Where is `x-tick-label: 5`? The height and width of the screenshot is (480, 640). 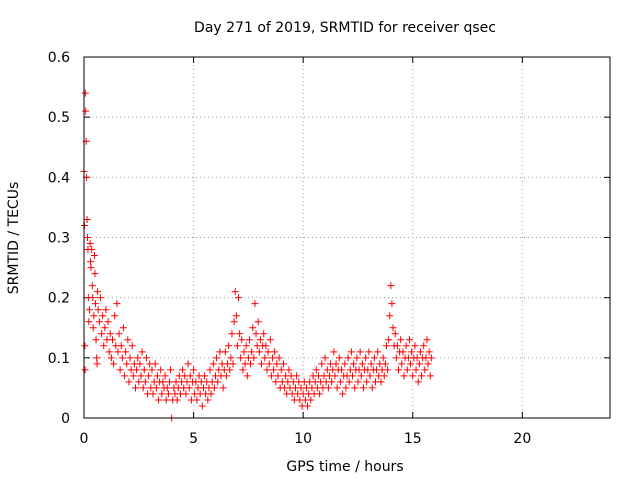 x-tick-label: 5 is located at coordinates (193, 439).